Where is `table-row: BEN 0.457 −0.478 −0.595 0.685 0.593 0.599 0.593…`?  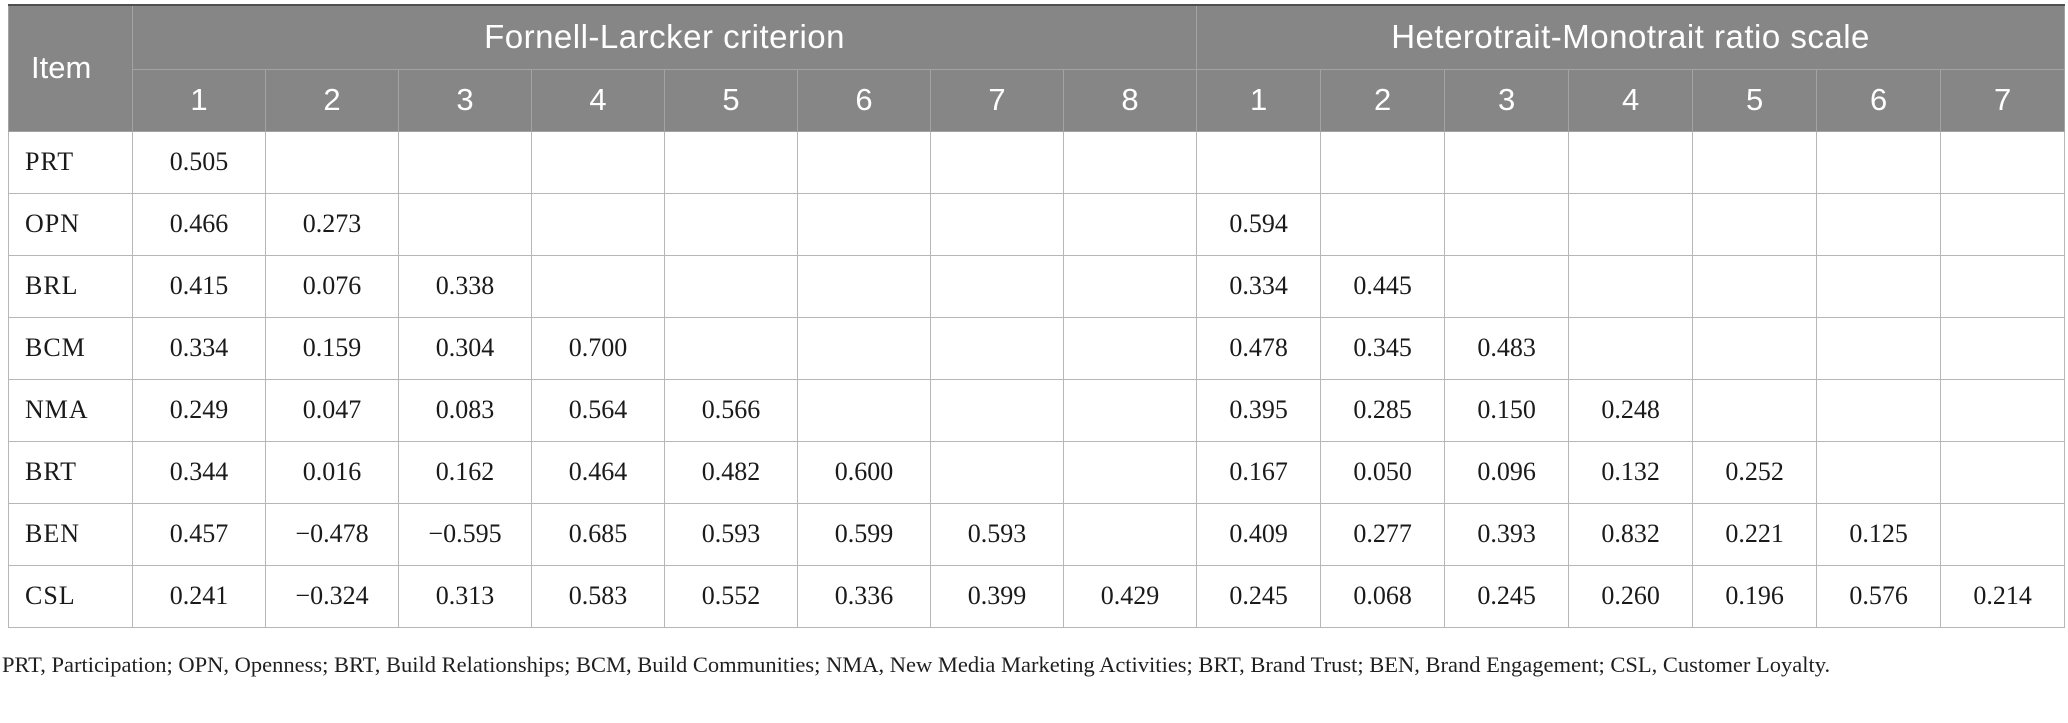
table-row: BEN 0.457 −0.478 −0.595 0.685 0.593 0.599 0.593… is located at coordinates (1037, 534).